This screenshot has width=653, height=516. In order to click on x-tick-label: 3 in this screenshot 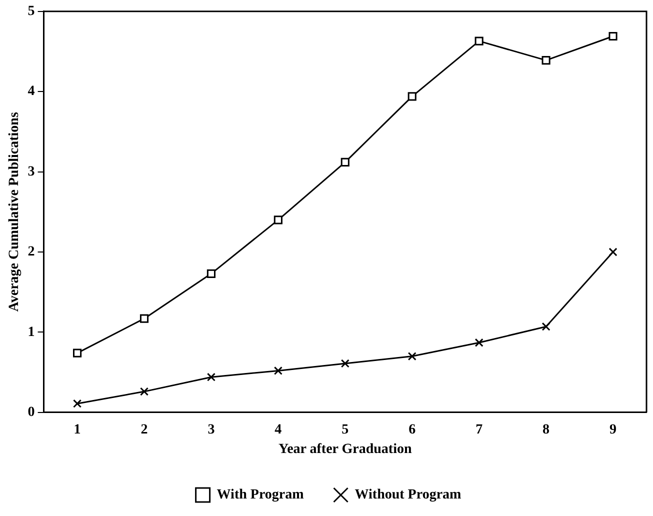, I will do `click(211, 430)`.